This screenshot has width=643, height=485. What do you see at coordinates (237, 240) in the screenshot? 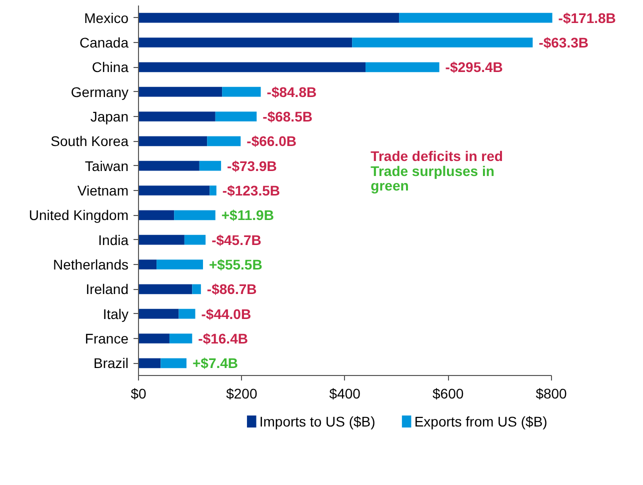
I see `annotation: -$45.7B` at bounding box center [237, 240].